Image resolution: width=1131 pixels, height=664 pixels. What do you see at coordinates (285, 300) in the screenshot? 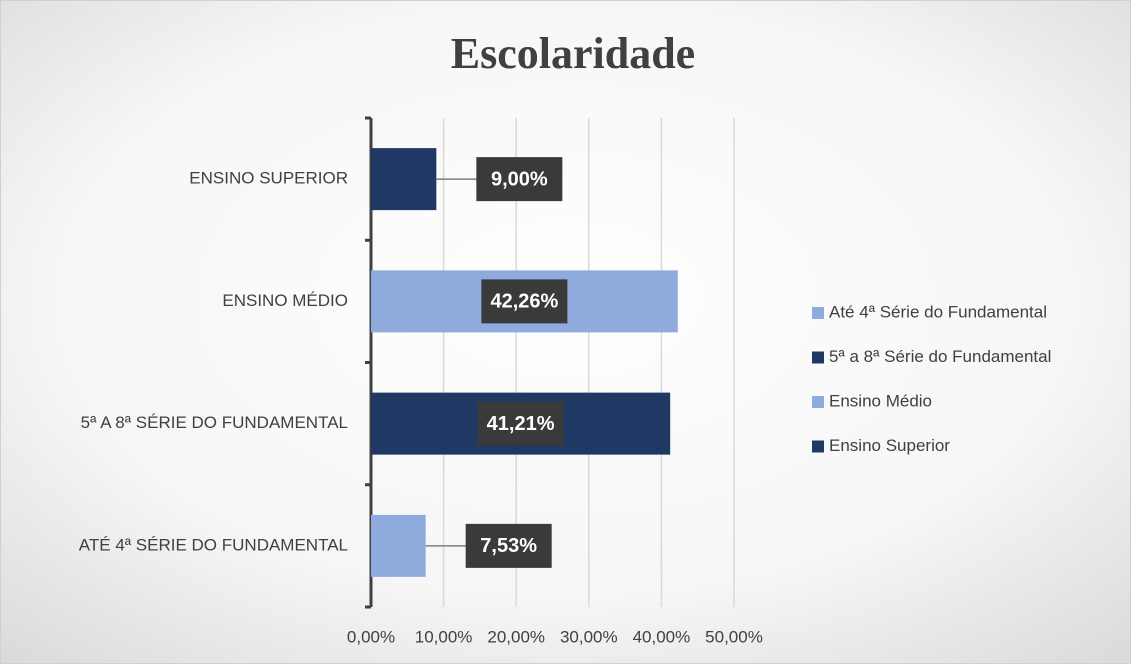
I see `y-tick-label: ENSINO MÉDIO` at bounding box center [285, 300].